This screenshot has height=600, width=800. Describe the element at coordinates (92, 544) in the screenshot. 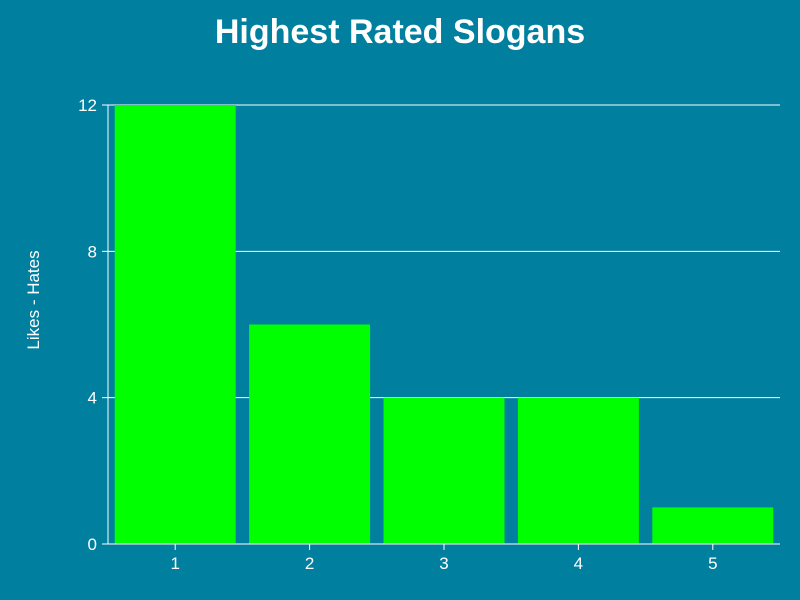

I see `y-tick-label: 0` at that location.